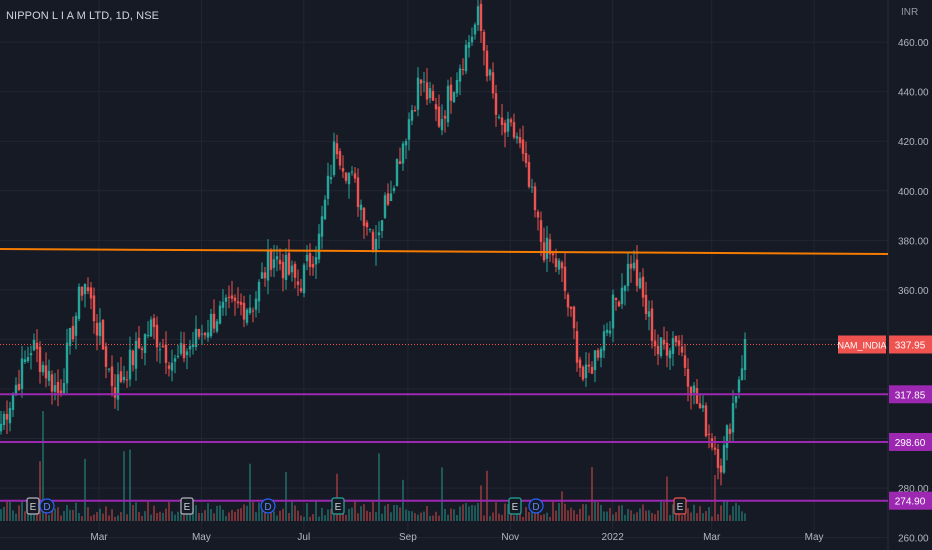 The width and height of the screenshot is (932, 550). What do you see at coordinates (913, 142) in the screenshot?
I see `y-tick-label: 420.00` at bounding box center [913, 142].